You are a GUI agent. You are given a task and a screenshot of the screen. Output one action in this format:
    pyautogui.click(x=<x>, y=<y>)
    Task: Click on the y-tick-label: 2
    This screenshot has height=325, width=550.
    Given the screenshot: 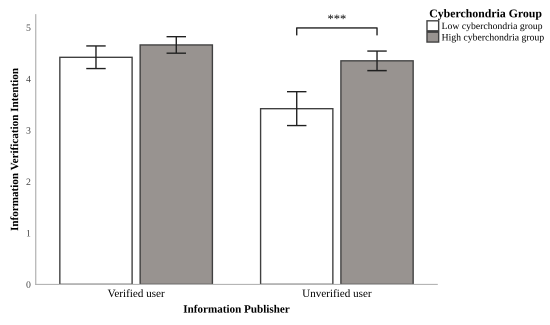 What is the action you would take?
    pyautogui.click(x=28, y=181)
    